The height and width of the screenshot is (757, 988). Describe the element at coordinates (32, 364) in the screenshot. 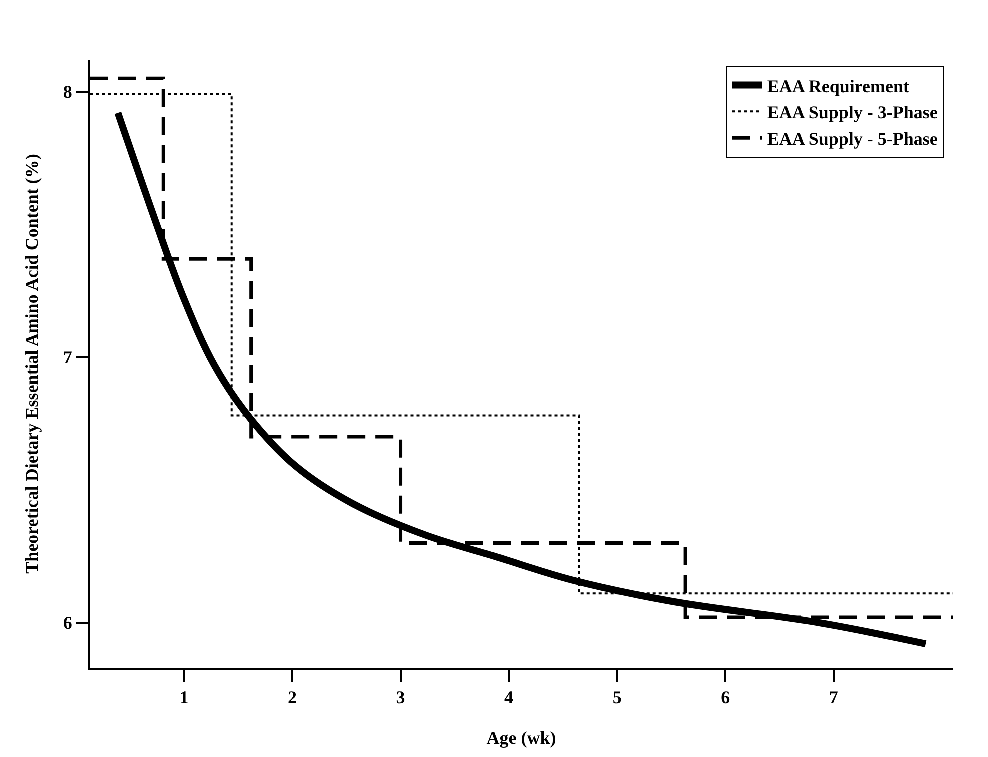

I see `y-axis-title: Theoretical Dietary Essential Amino Acid Content (%)` at that location.